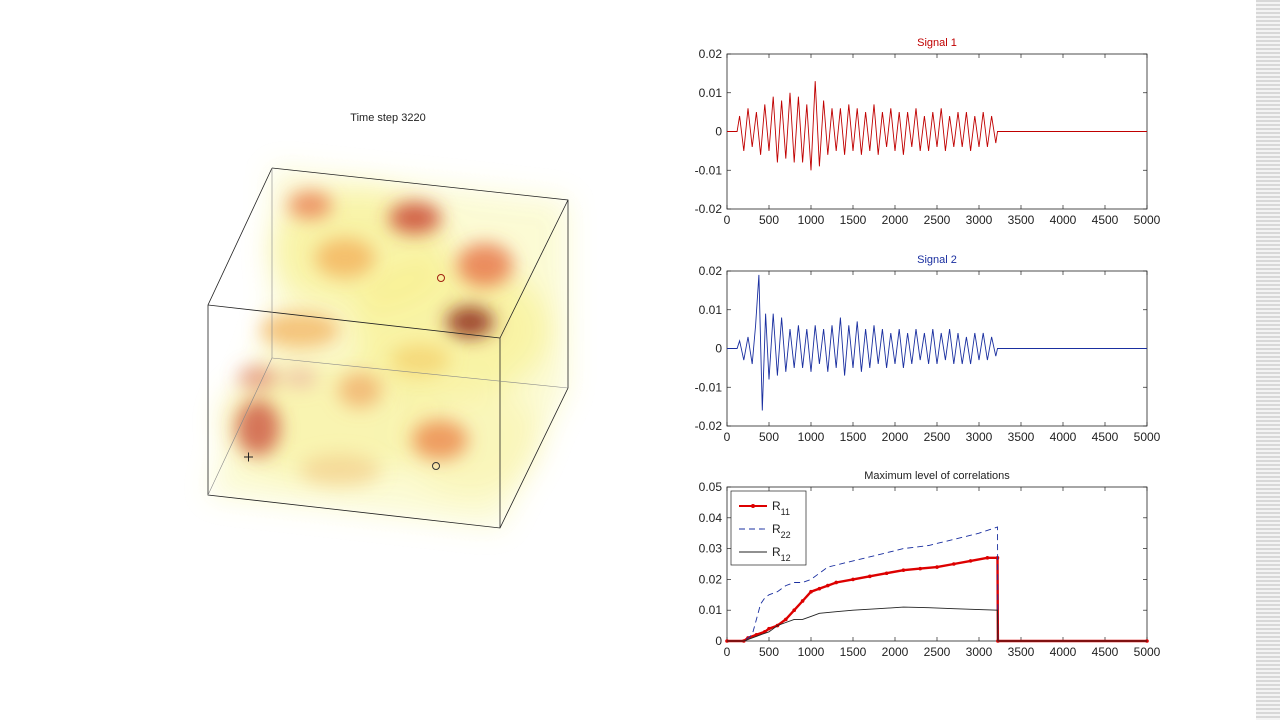 The height and width of the screenshot is (720, 1280). I want to click on legend-label: R11, so click(781, 508).